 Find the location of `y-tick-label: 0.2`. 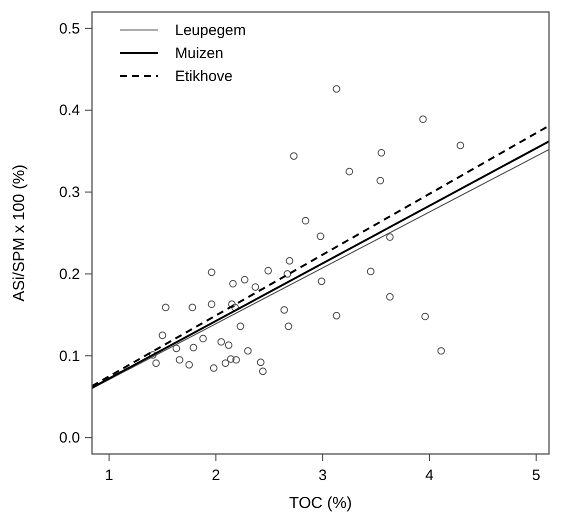

y-tick-label: 0.2 is located at coordinates (69, 274).